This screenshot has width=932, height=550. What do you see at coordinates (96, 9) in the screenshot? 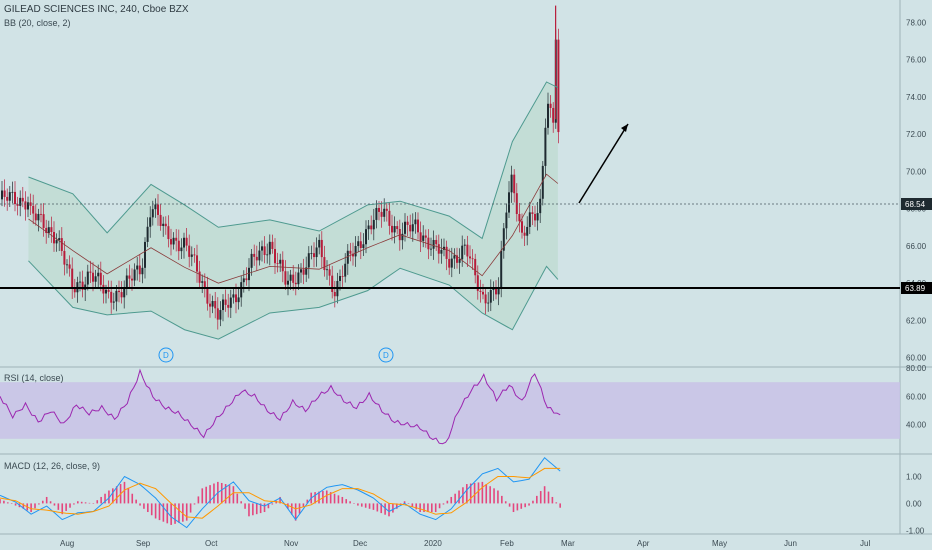
I see `symbol-title: GILEAD SCIENCES INC, 240, Cboe BZX` at bounding box center [96, 9].